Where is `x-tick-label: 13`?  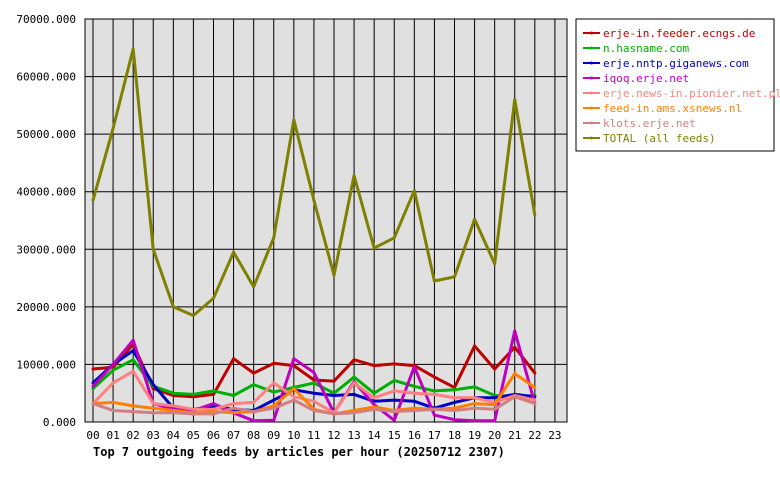 x-tick-label: 13 is located at coordinates (353, 435).